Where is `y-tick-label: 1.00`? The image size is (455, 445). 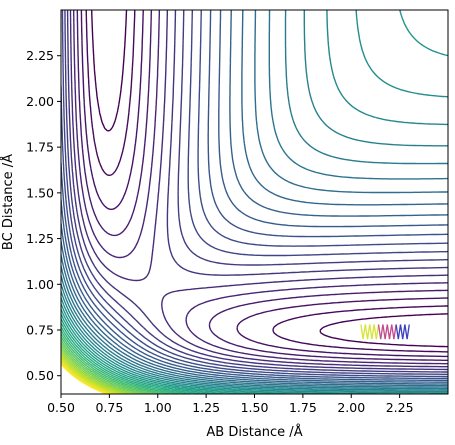
y-tick-label: 1.00 is located at coordinates (40, 284).